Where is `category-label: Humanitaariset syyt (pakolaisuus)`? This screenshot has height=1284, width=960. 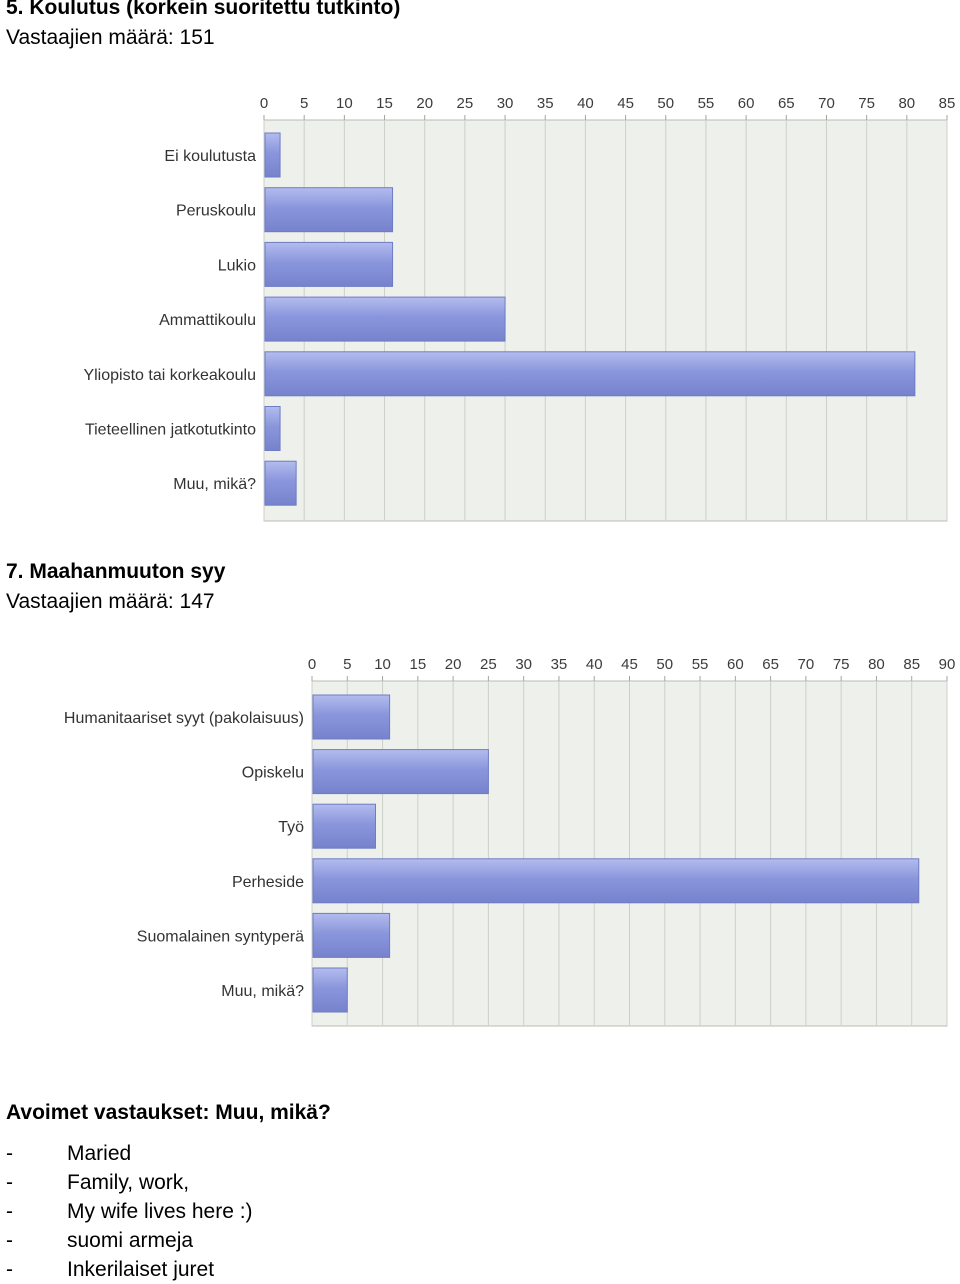 category-label: Humanitaariset syyt (pakolaisuus) is located at coordinates (184, 718).